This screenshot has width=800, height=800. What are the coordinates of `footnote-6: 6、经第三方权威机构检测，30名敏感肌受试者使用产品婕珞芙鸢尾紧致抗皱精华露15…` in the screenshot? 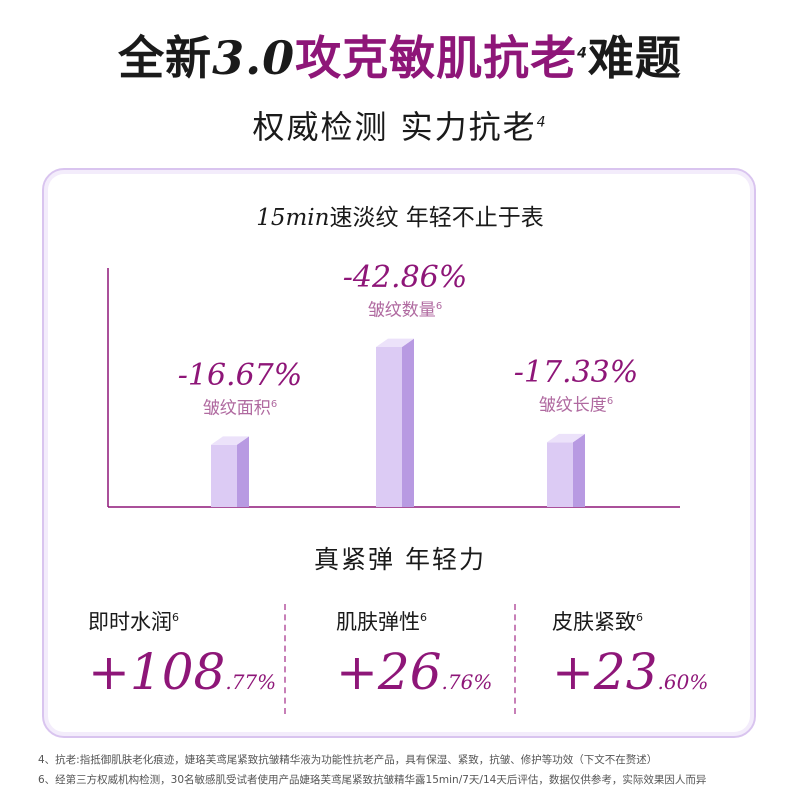 It's located at (372, 780).